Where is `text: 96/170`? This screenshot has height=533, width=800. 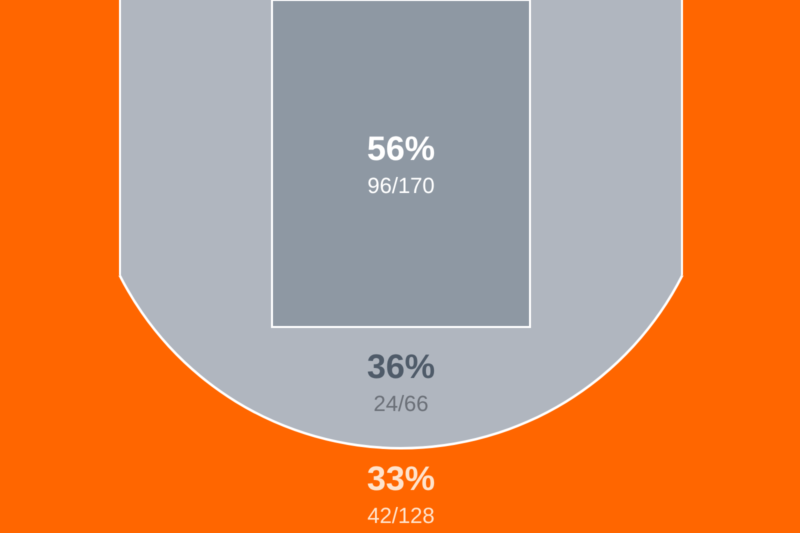 text: 96/170 is located at coordinates (401, 185).